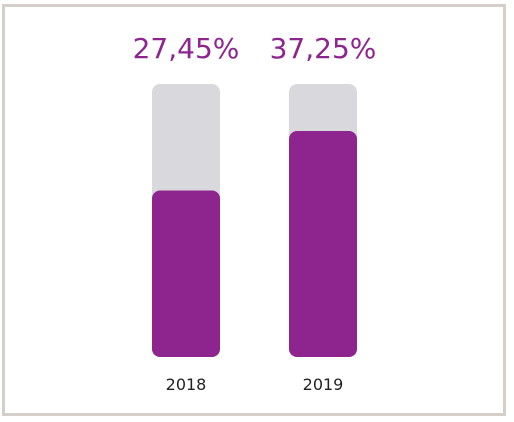 This screenshot has height=422, width=514. What do you see at coordinates (323, 48) in the screenshot?
I see `value-label-2019: 37,25%` at bounding box center [323, 48].